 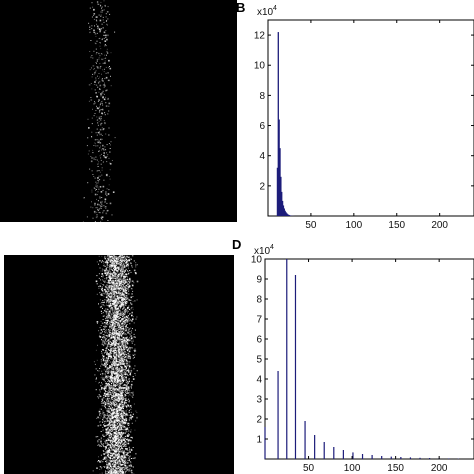 I want to click on y-tick-label: 1, so click(x=259, y=440).